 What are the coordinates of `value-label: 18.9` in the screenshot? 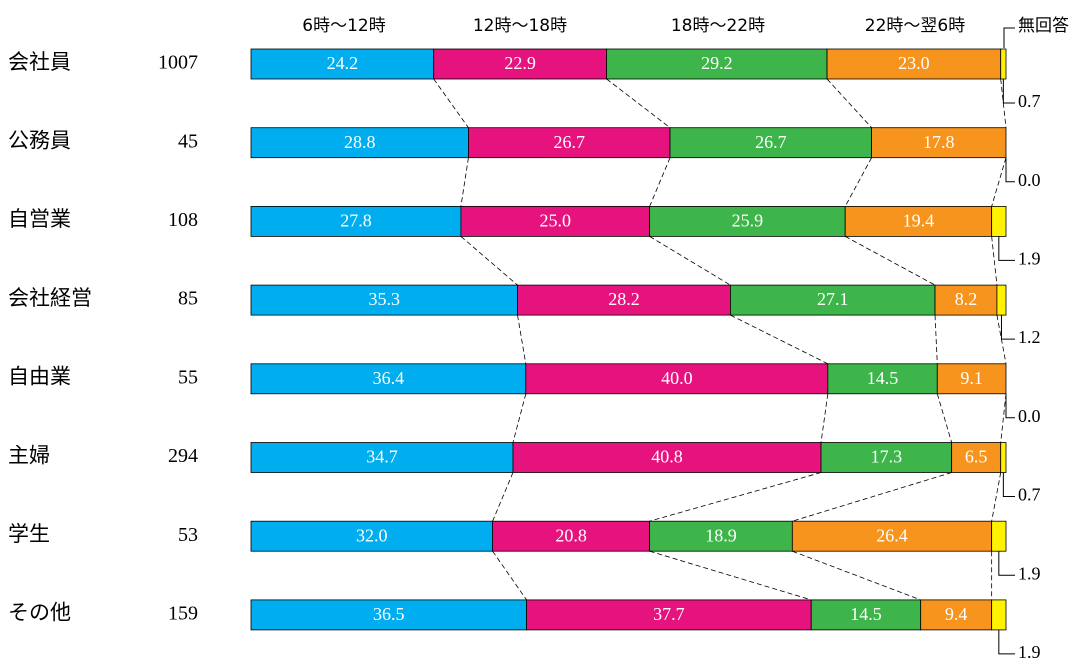 It's located at (721, 535).